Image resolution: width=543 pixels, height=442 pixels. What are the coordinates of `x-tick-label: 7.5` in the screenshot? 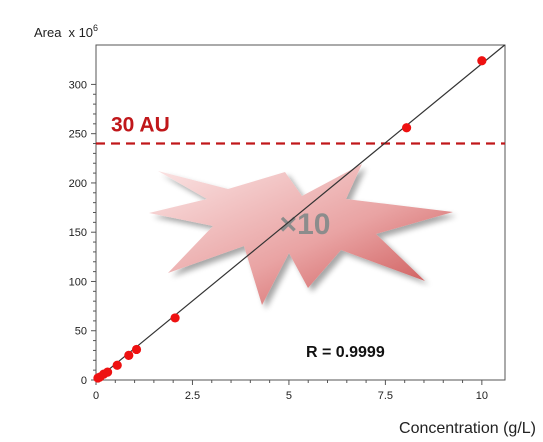 It's located at (385, 396).